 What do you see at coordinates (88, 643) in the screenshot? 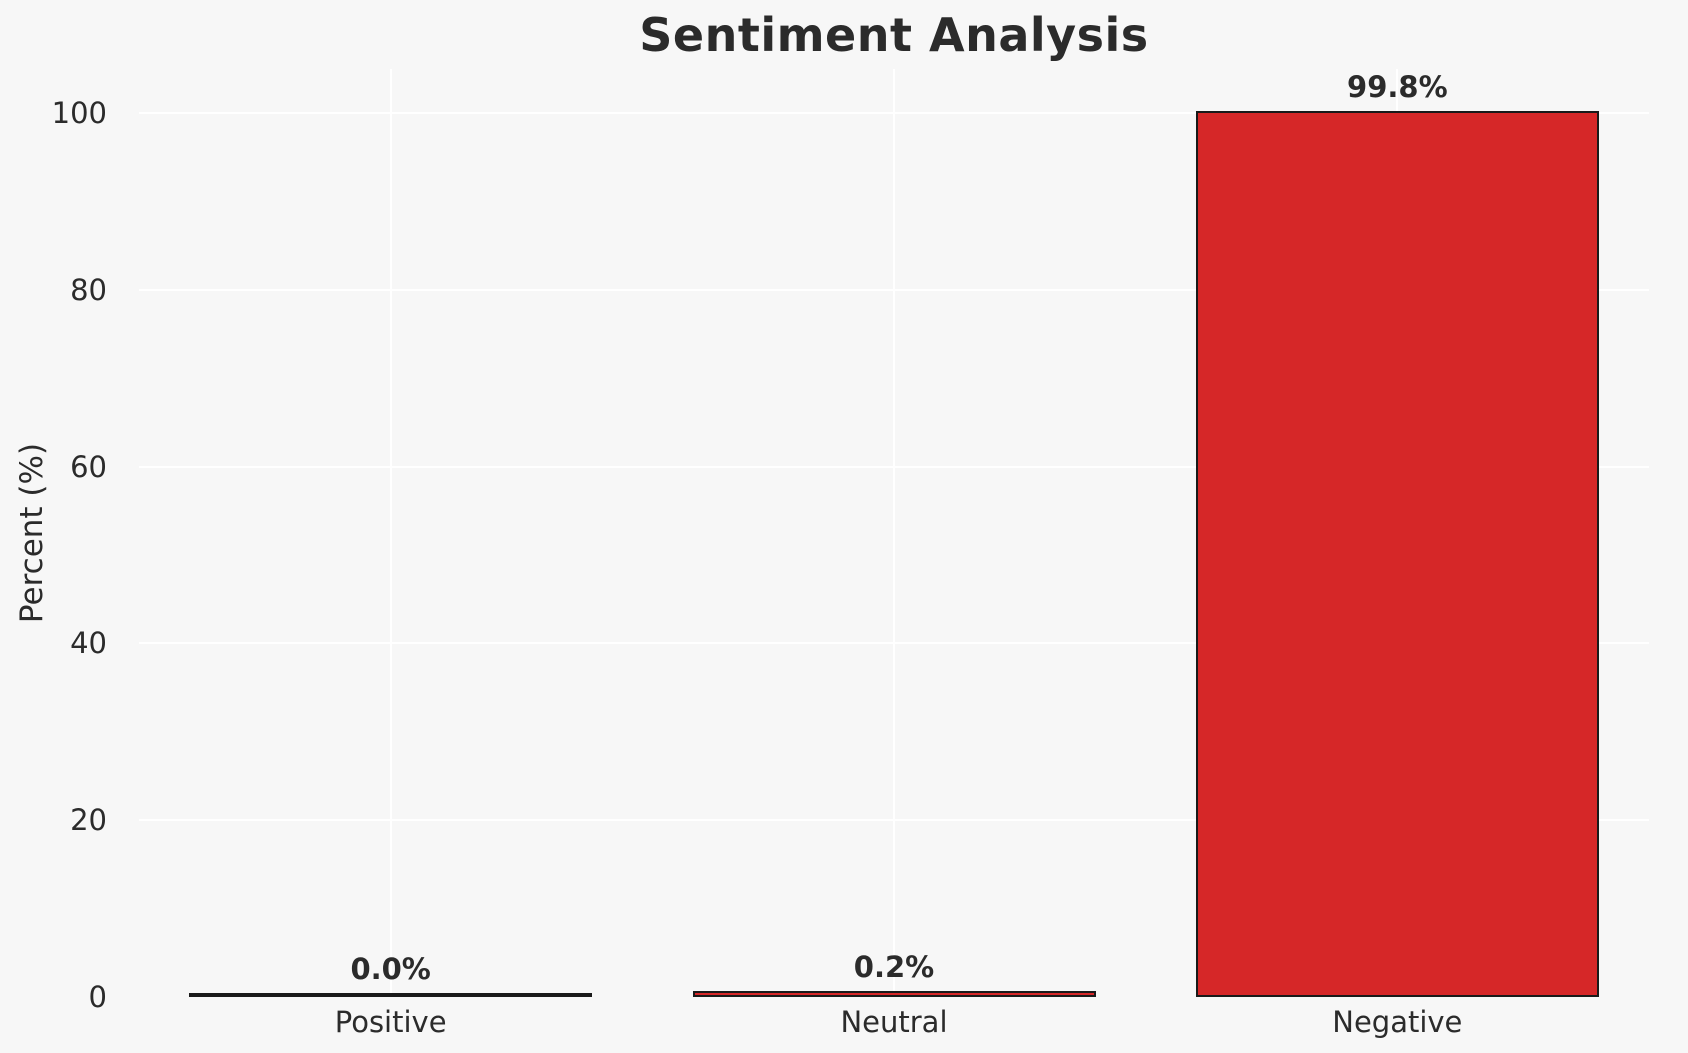
I see `y-tick-label: 40` at bounding box center [88, 643].